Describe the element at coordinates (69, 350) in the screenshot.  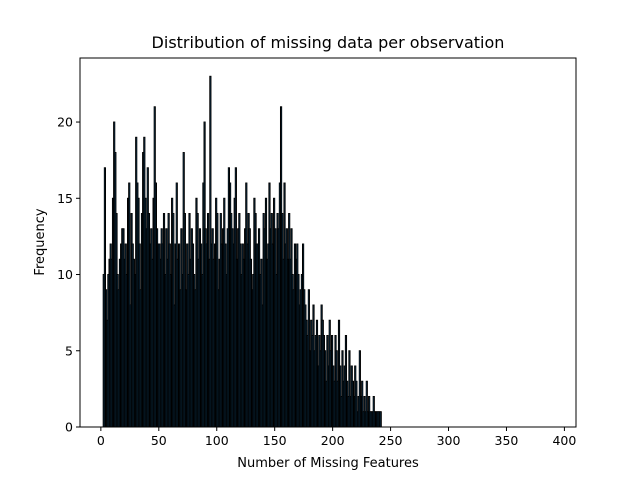
I see `y-tick-label: 5` at that location.